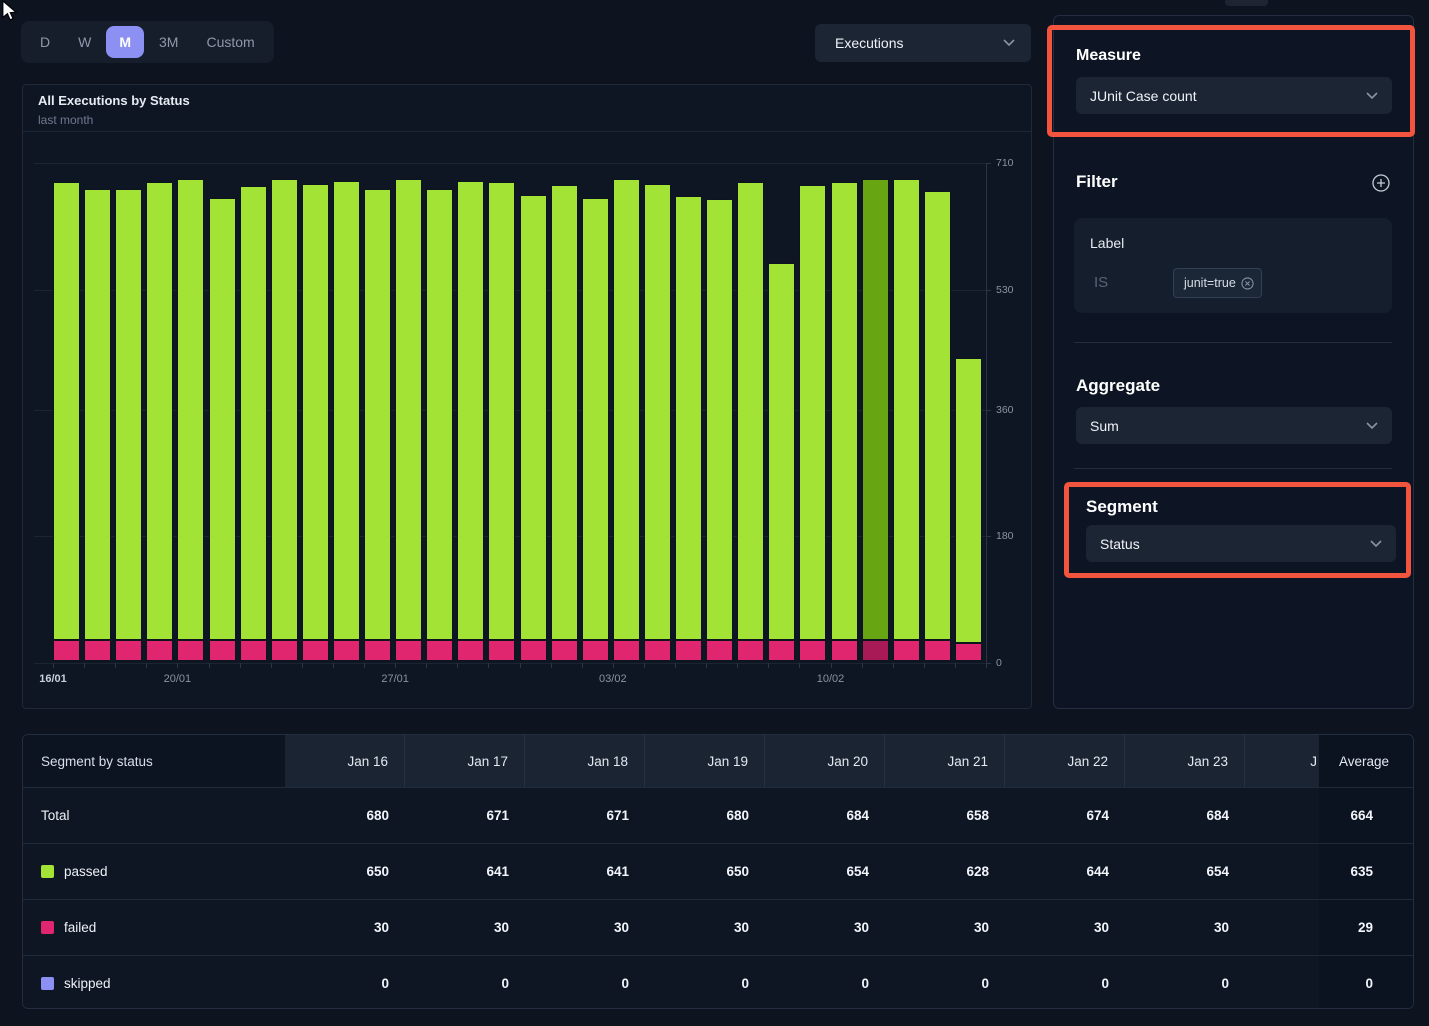 The image size is (1429, 1026). What do you see at coordinates (502, 421) in the screenshot?
I see `bar-30/01` at bounding box center [502, 421].